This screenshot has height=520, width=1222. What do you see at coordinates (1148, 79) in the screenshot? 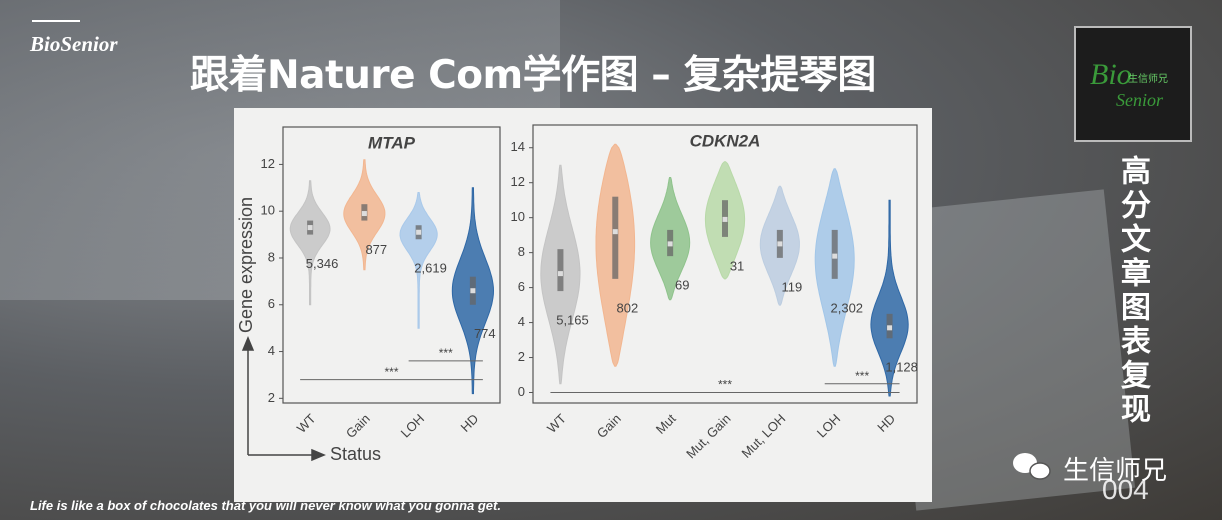
I see `logo-cn: 生信师兄` at bounding box center [1148, 79].